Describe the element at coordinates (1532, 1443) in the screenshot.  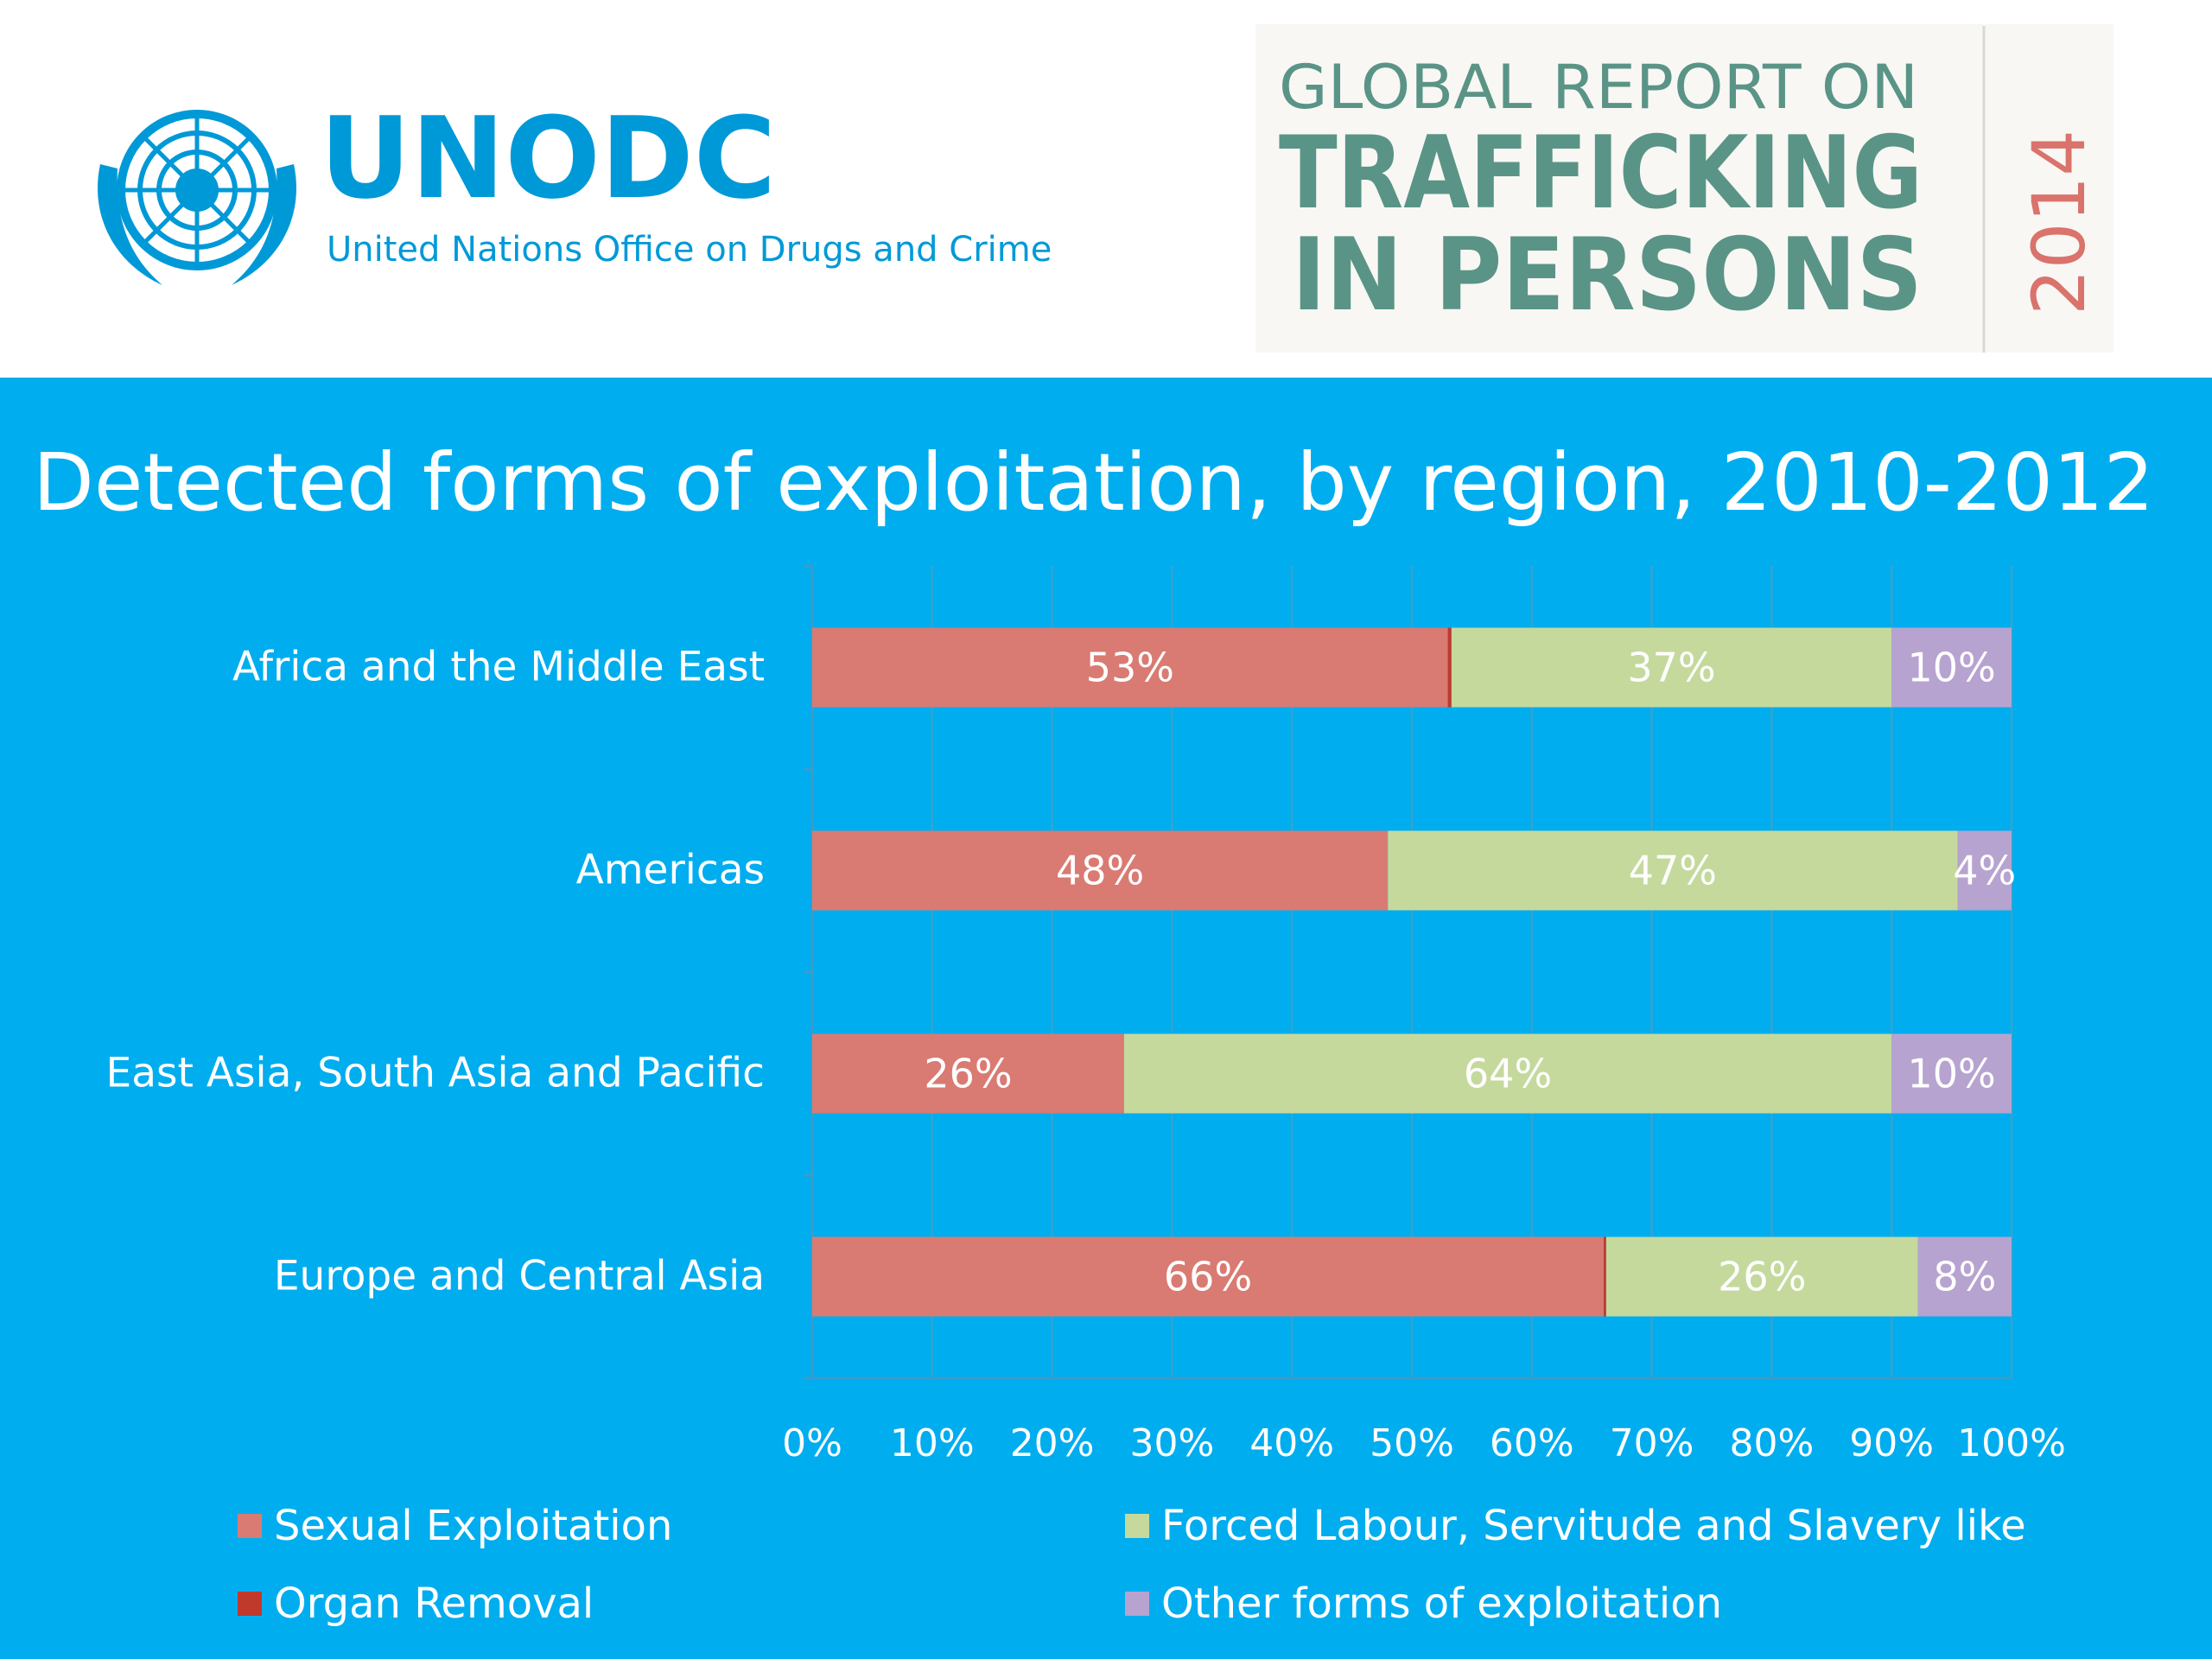
I see `x-tick-label: 60%` at that location.